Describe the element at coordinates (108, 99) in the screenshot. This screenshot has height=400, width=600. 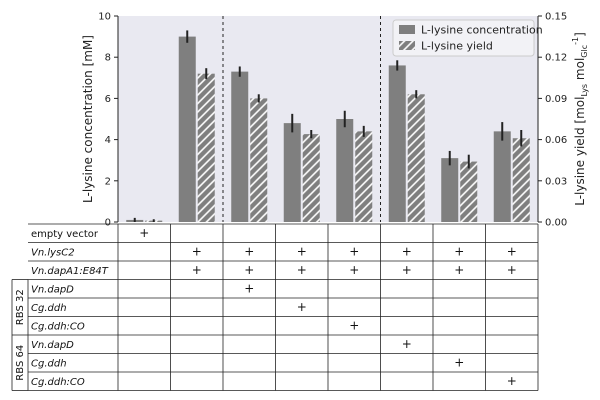
I see `left-tick-label: 6` at that location.